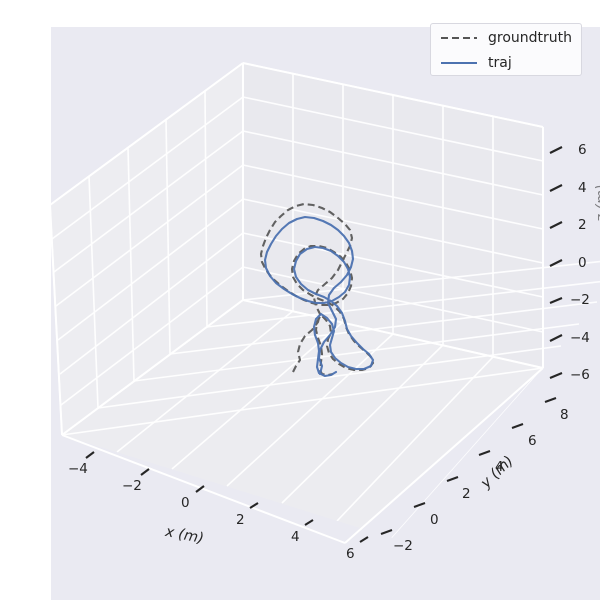  I want to click on x-tick-label: 6, so click(350, 554).